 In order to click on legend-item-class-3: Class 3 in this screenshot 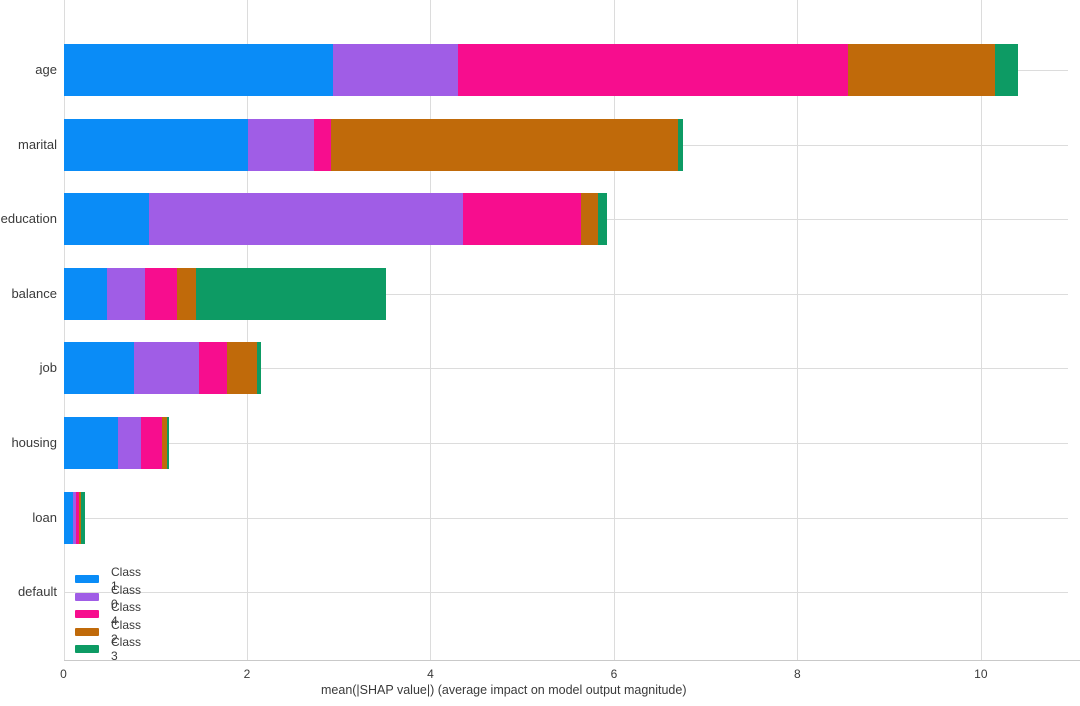, I will do `click(108, 649)`.